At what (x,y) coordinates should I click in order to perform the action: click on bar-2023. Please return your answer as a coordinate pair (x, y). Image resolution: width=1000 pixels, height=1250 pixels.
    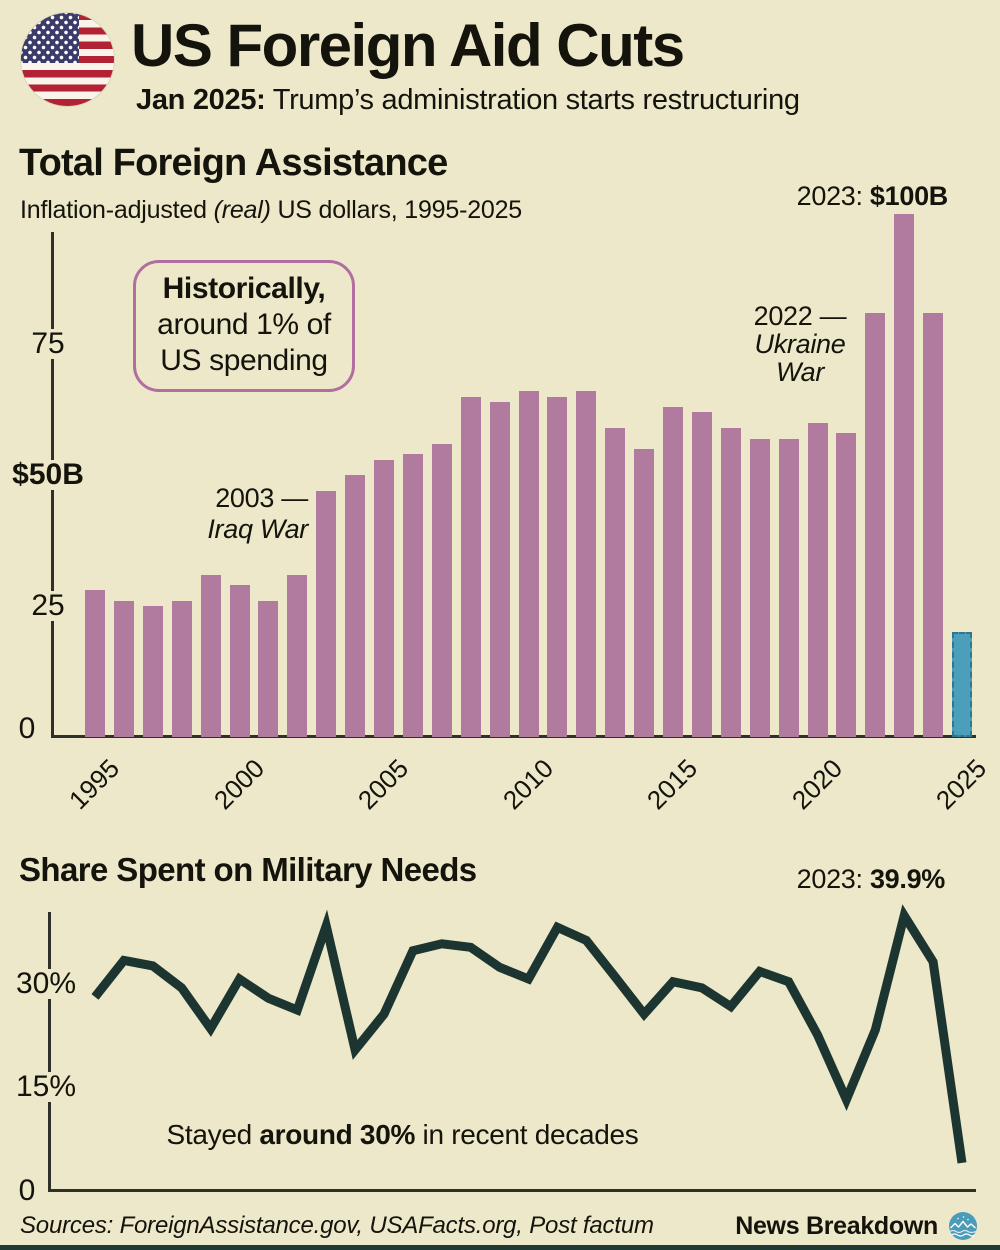
    Looking at the image, I should click on (904, 475).